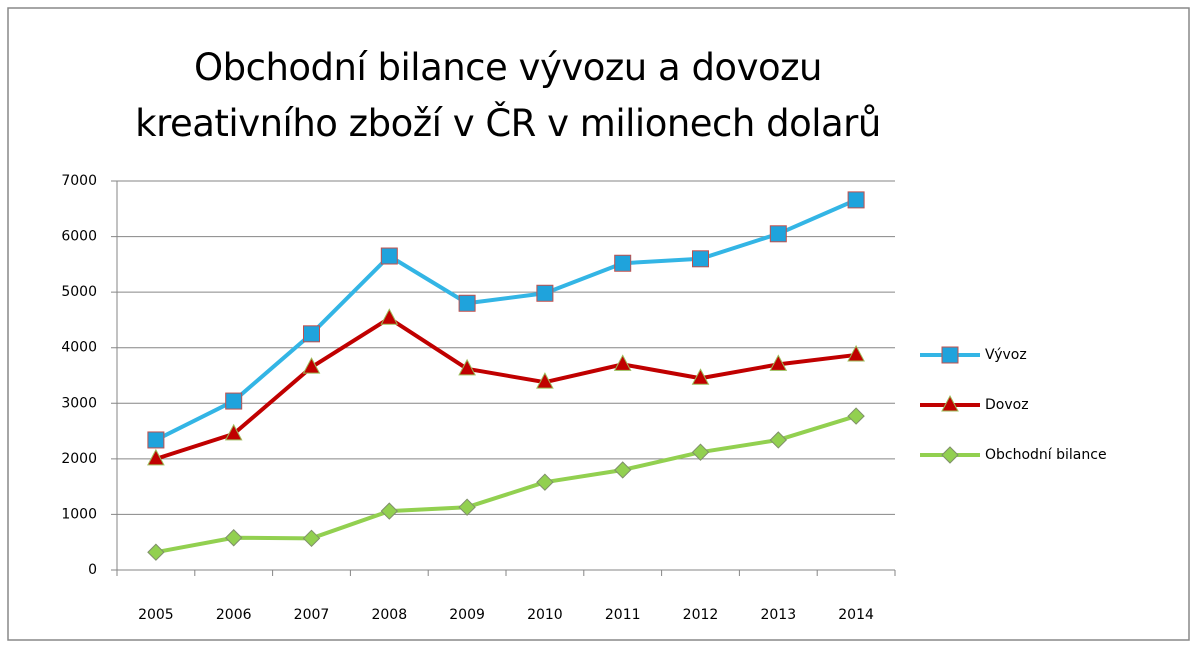  I want to click on y-tick-label: 7000, so click(79, 181).